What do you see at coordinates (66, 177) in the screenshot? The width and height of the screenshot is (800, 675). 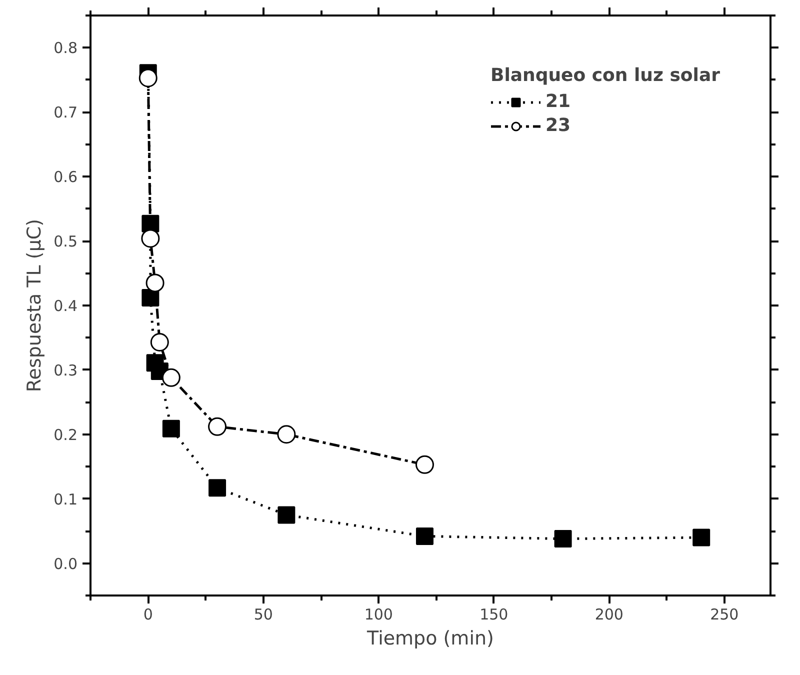 I see `y-tick-label: 0.6` at bounding box center [66, 177].